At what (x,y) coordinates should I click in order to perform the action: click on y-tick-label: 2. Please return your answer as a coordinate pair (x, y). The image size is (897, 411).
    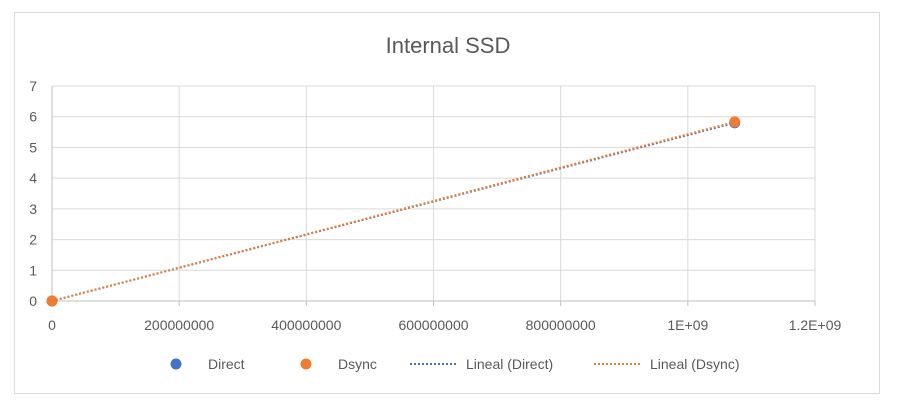
    Looking at the image, I should click on (33, 240).